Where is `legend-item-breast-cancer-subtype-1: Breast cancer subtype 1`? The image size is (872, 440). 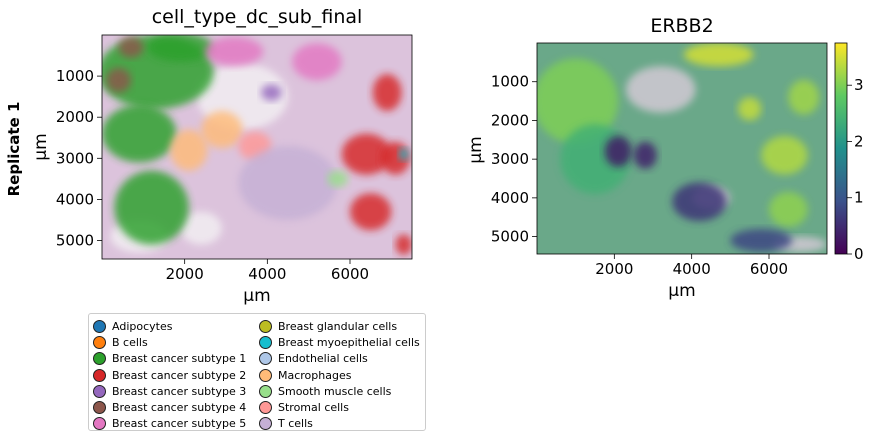 legend-item-breast-cancer-subtype-1: Breast cancer subtype 1 is located at coordinates (169, 359).